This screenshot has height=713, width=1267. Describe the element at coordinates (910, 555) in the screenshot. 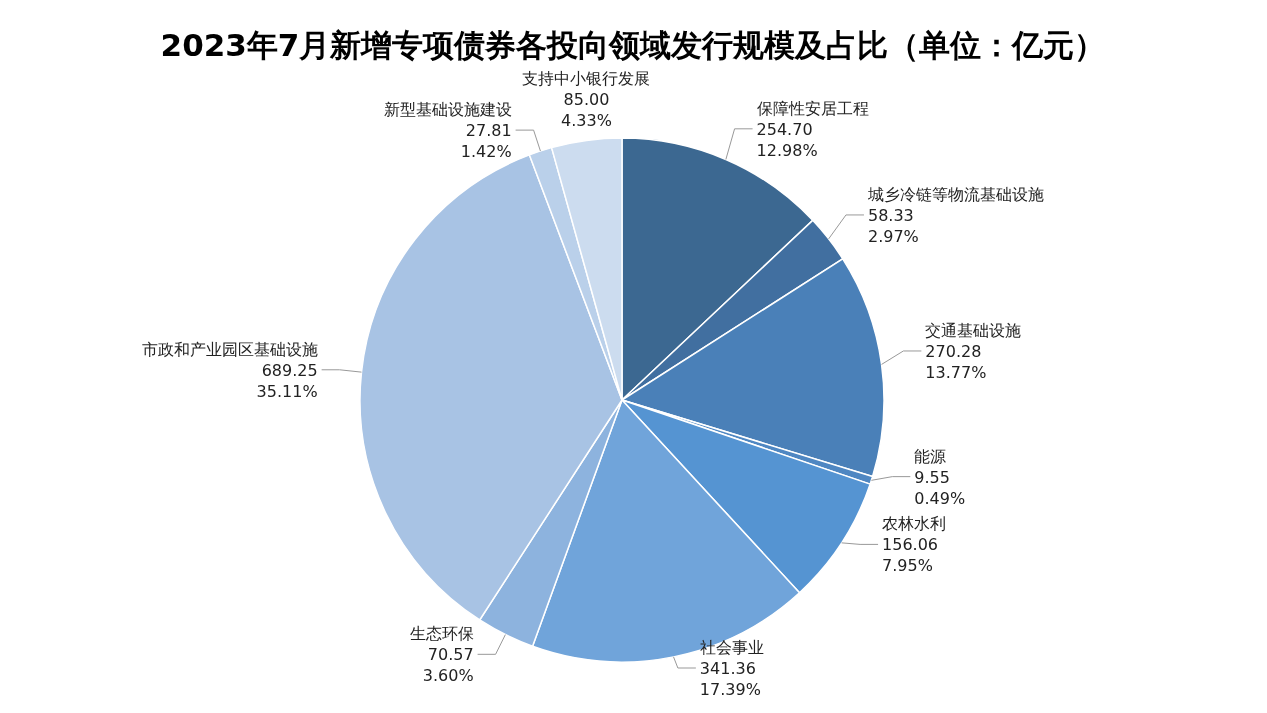

I see `data-label: 156.06 7.95%` at that location.